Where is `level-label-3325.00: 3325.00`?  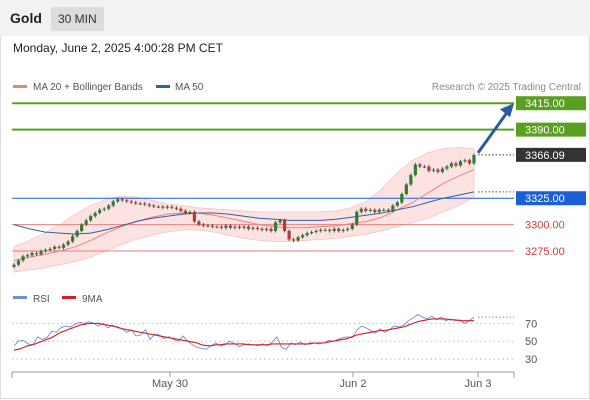
level-label-3325.00: 3325.00 is located at coordinates (545, 199).